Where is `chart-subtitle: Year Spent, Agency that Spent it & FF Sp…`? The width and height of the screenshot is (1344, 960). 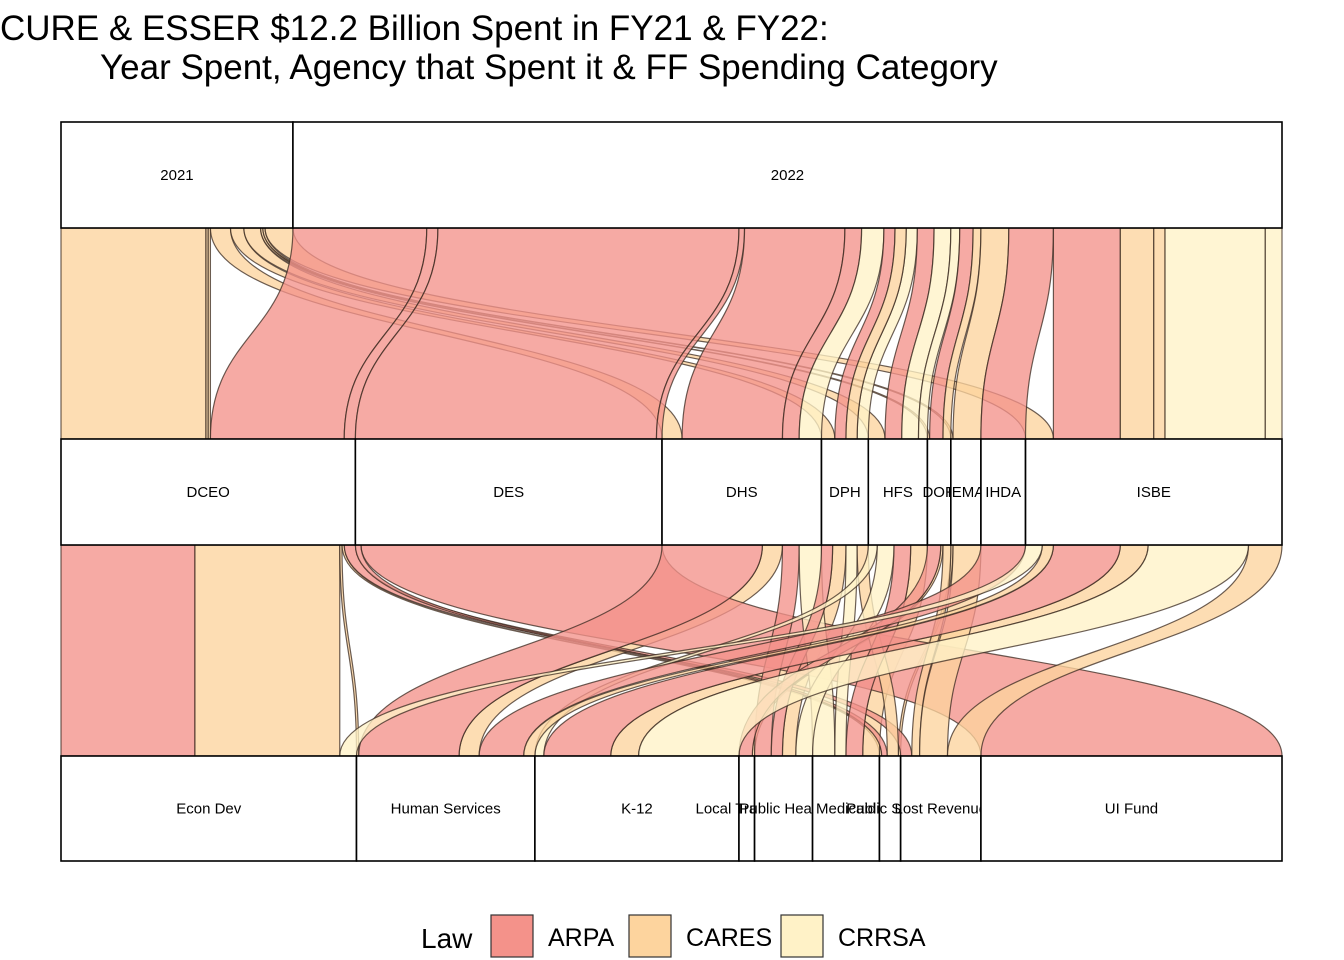
chart-subtitle: Year Spent, Agency that Spent it & FF Sp… is located at coordinates (549, 67).